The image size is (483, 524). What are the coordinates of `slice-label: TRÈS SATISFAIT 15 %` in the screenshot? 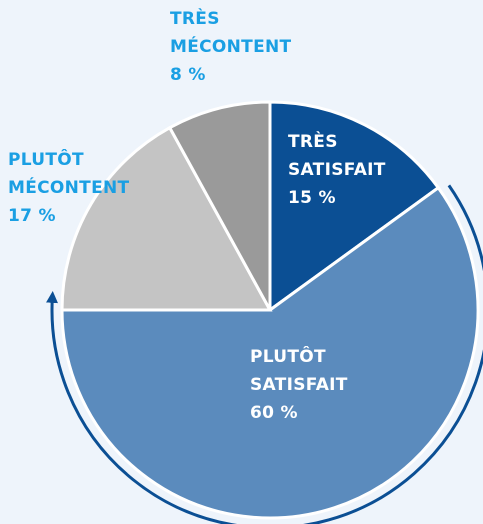 It's located at (348, 170).